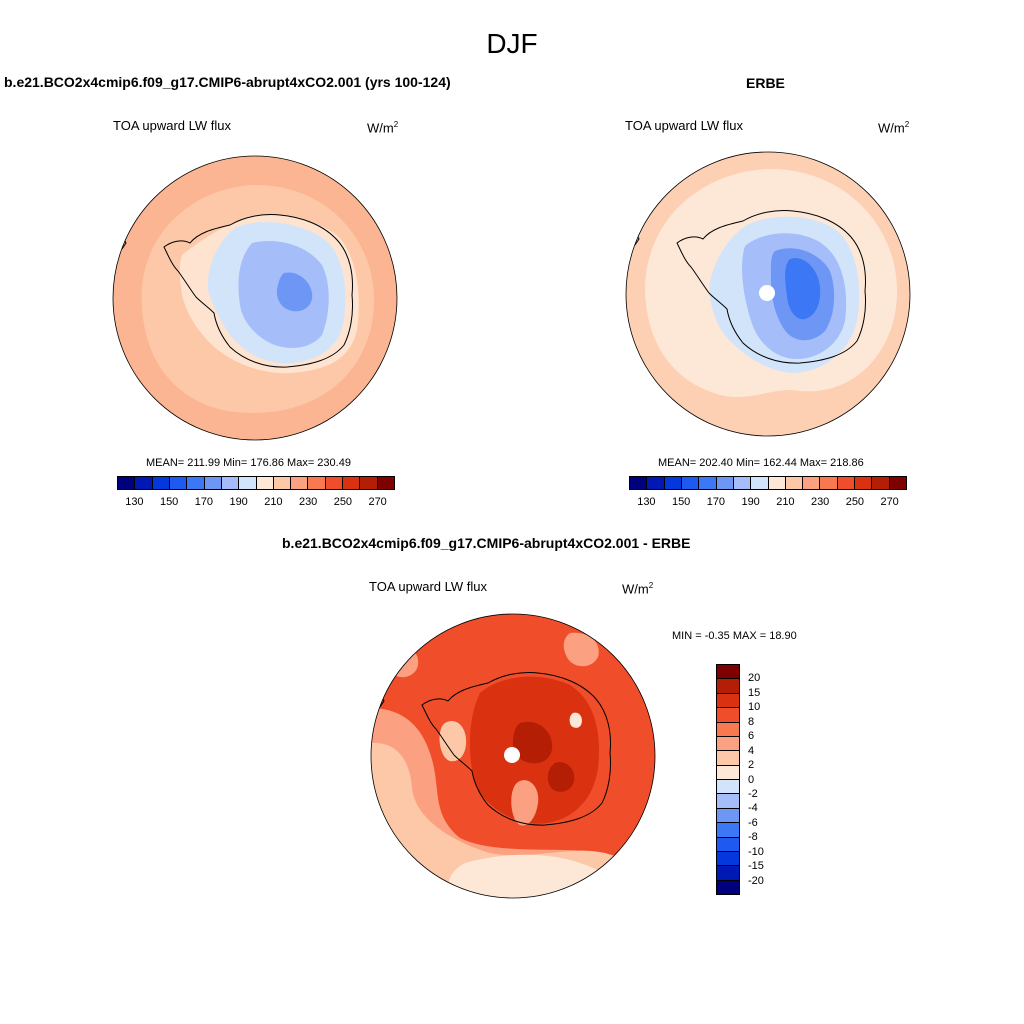 This screenshot has height=1024, width=1024. I want to click on model-variable-label: TOA upward LW flux, so click(172, 125).